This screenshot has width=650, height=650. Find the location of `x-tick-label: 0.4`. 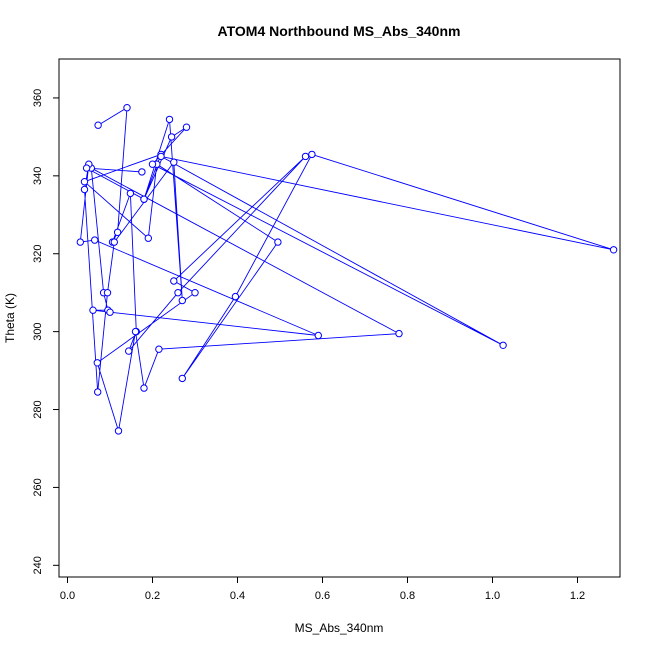

x-tick-label: 0.4 is located at coordinates (237, 596).